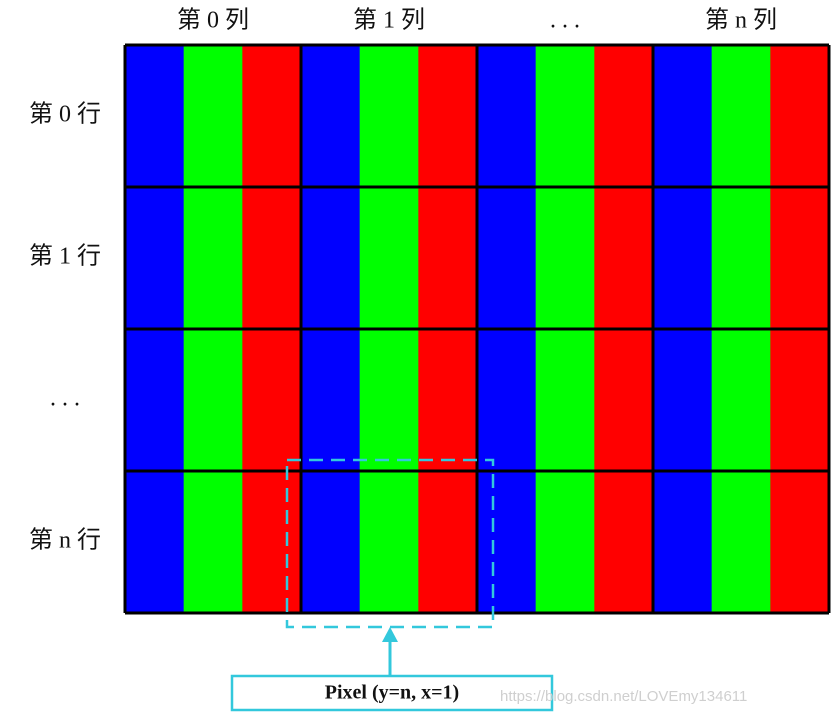  I want to click on row-label: 第 0 行, so click(65, 114).